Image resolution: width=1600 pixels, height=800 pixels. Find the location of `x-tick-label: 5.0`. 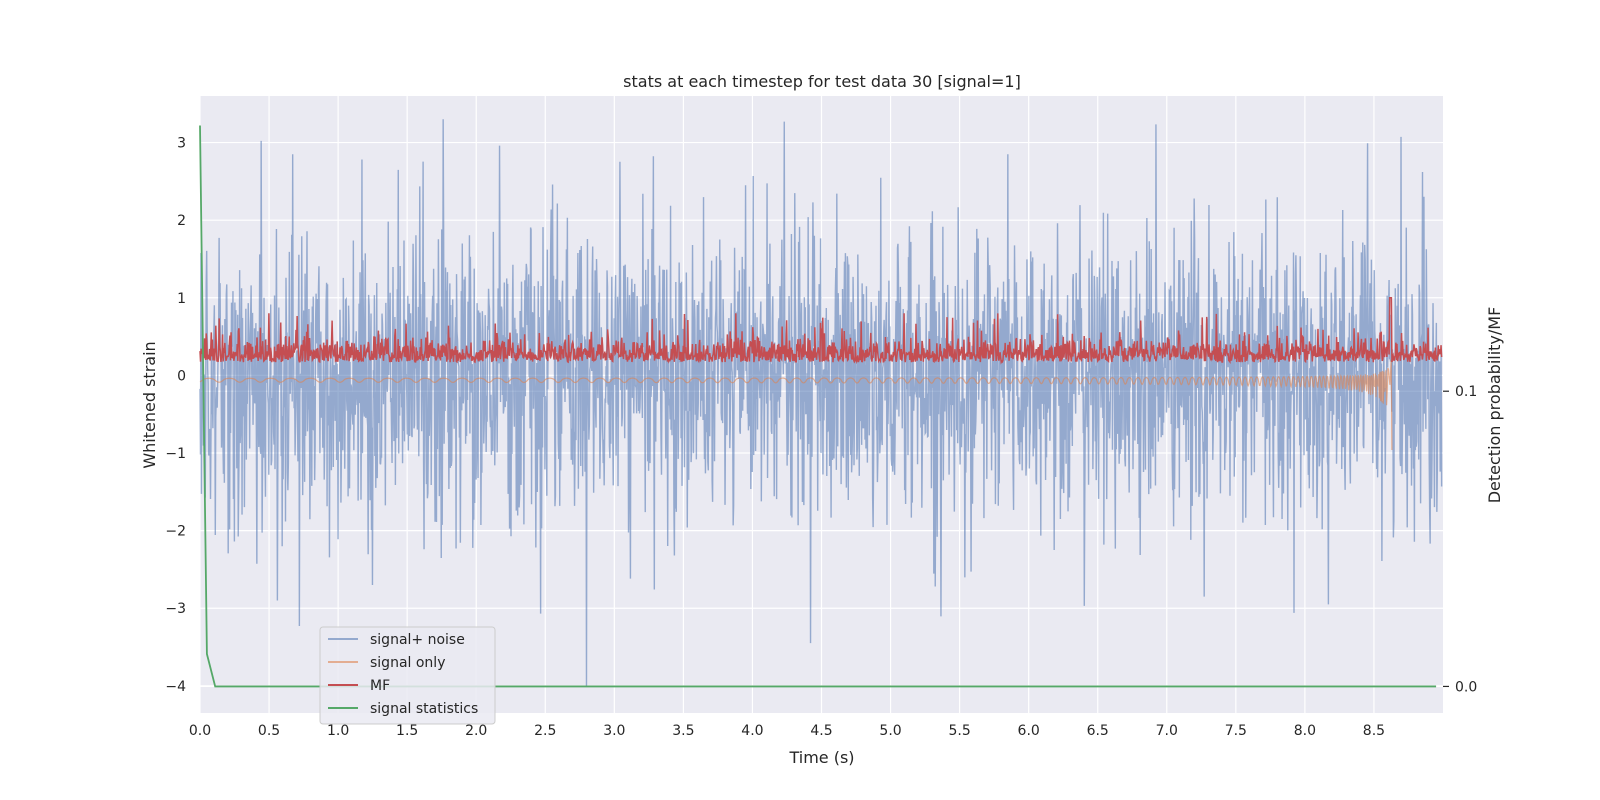

x-tick-label: 5.0 is located at coordinates (890, 731).